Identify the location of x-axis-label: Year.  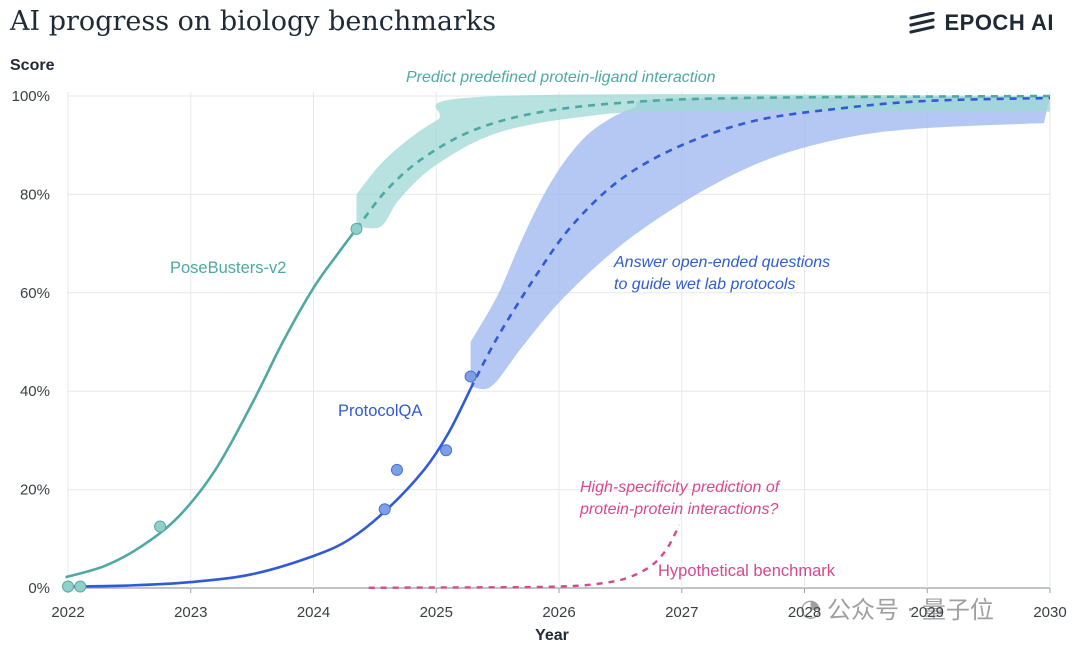
(552, 635).